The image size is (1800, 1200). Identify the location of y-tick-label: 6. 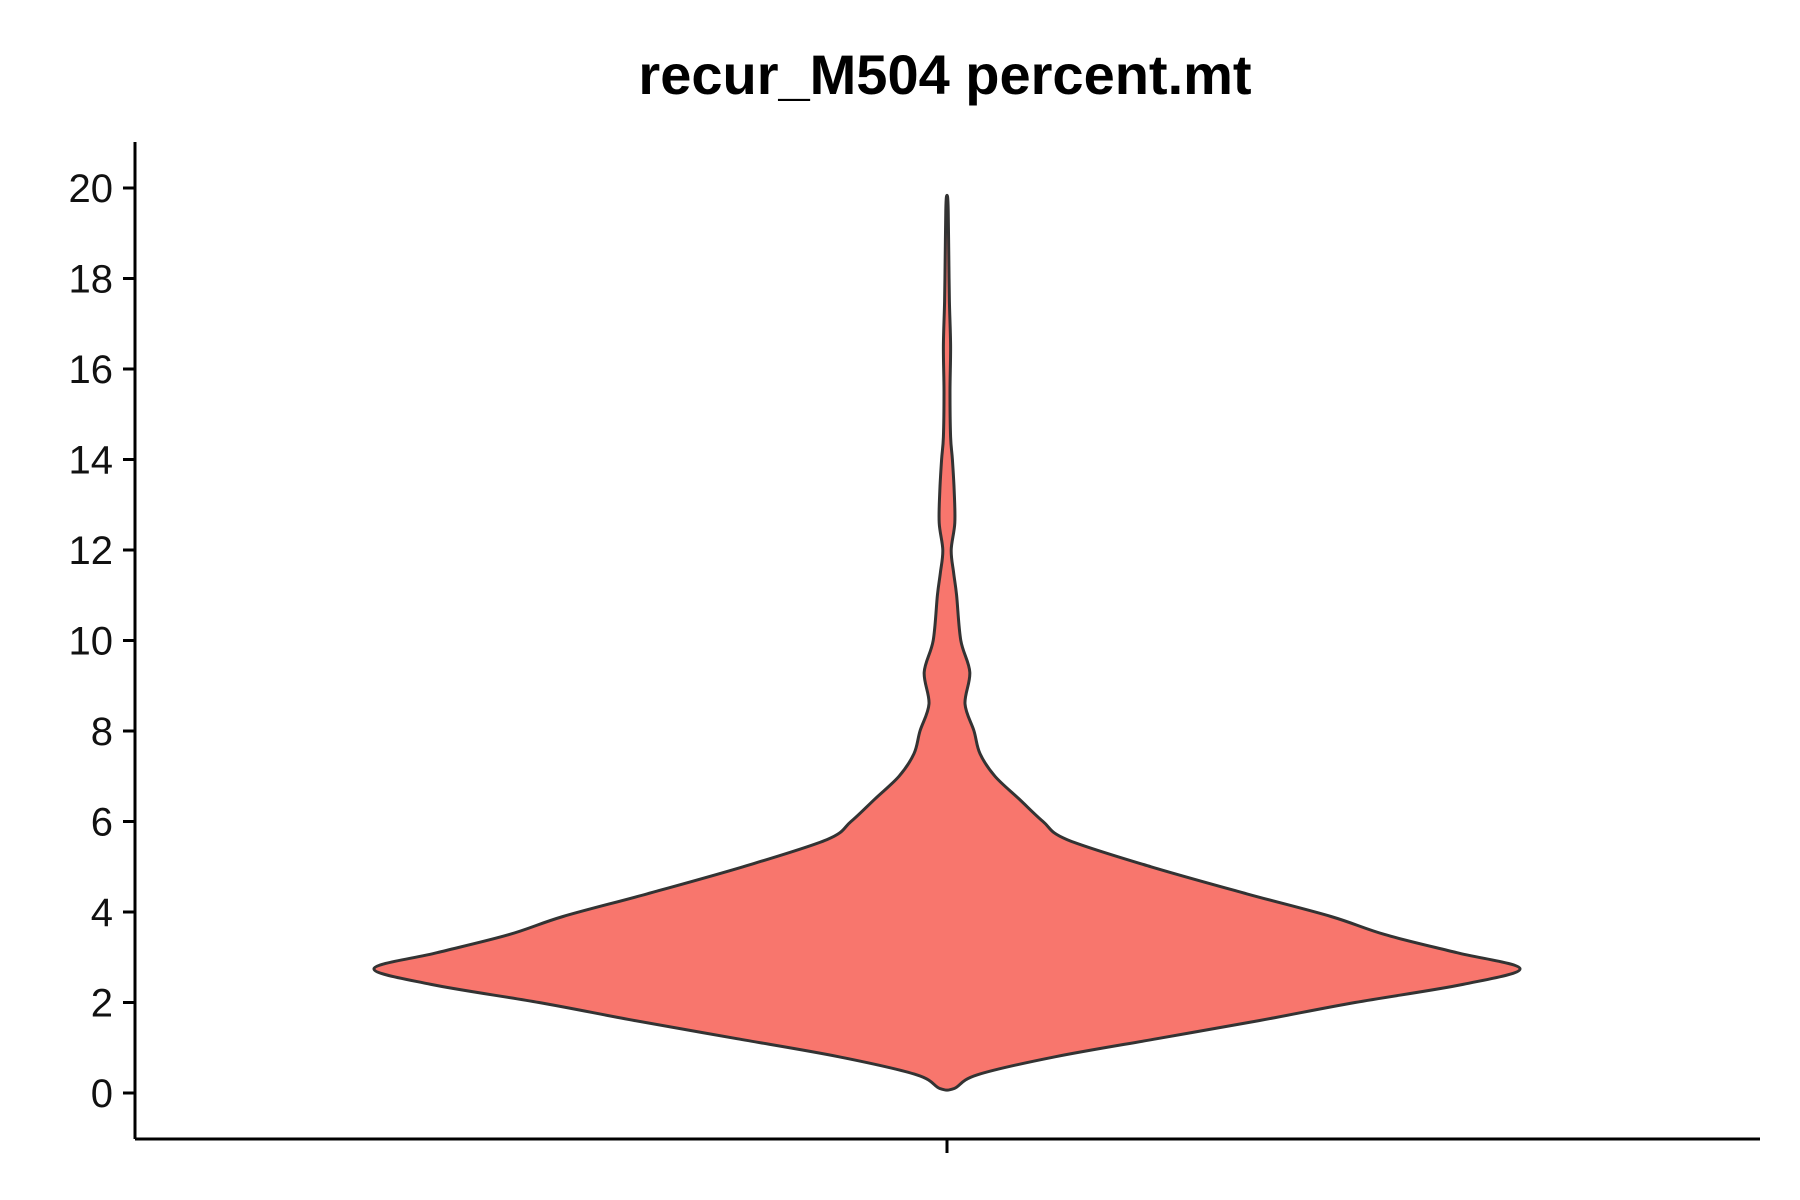
(102, 823).